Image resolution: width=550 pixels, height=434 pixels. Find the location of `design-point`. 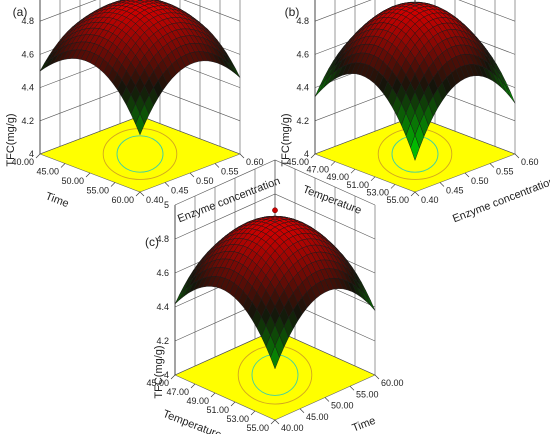

design-point is located at coordinates (275, 210).